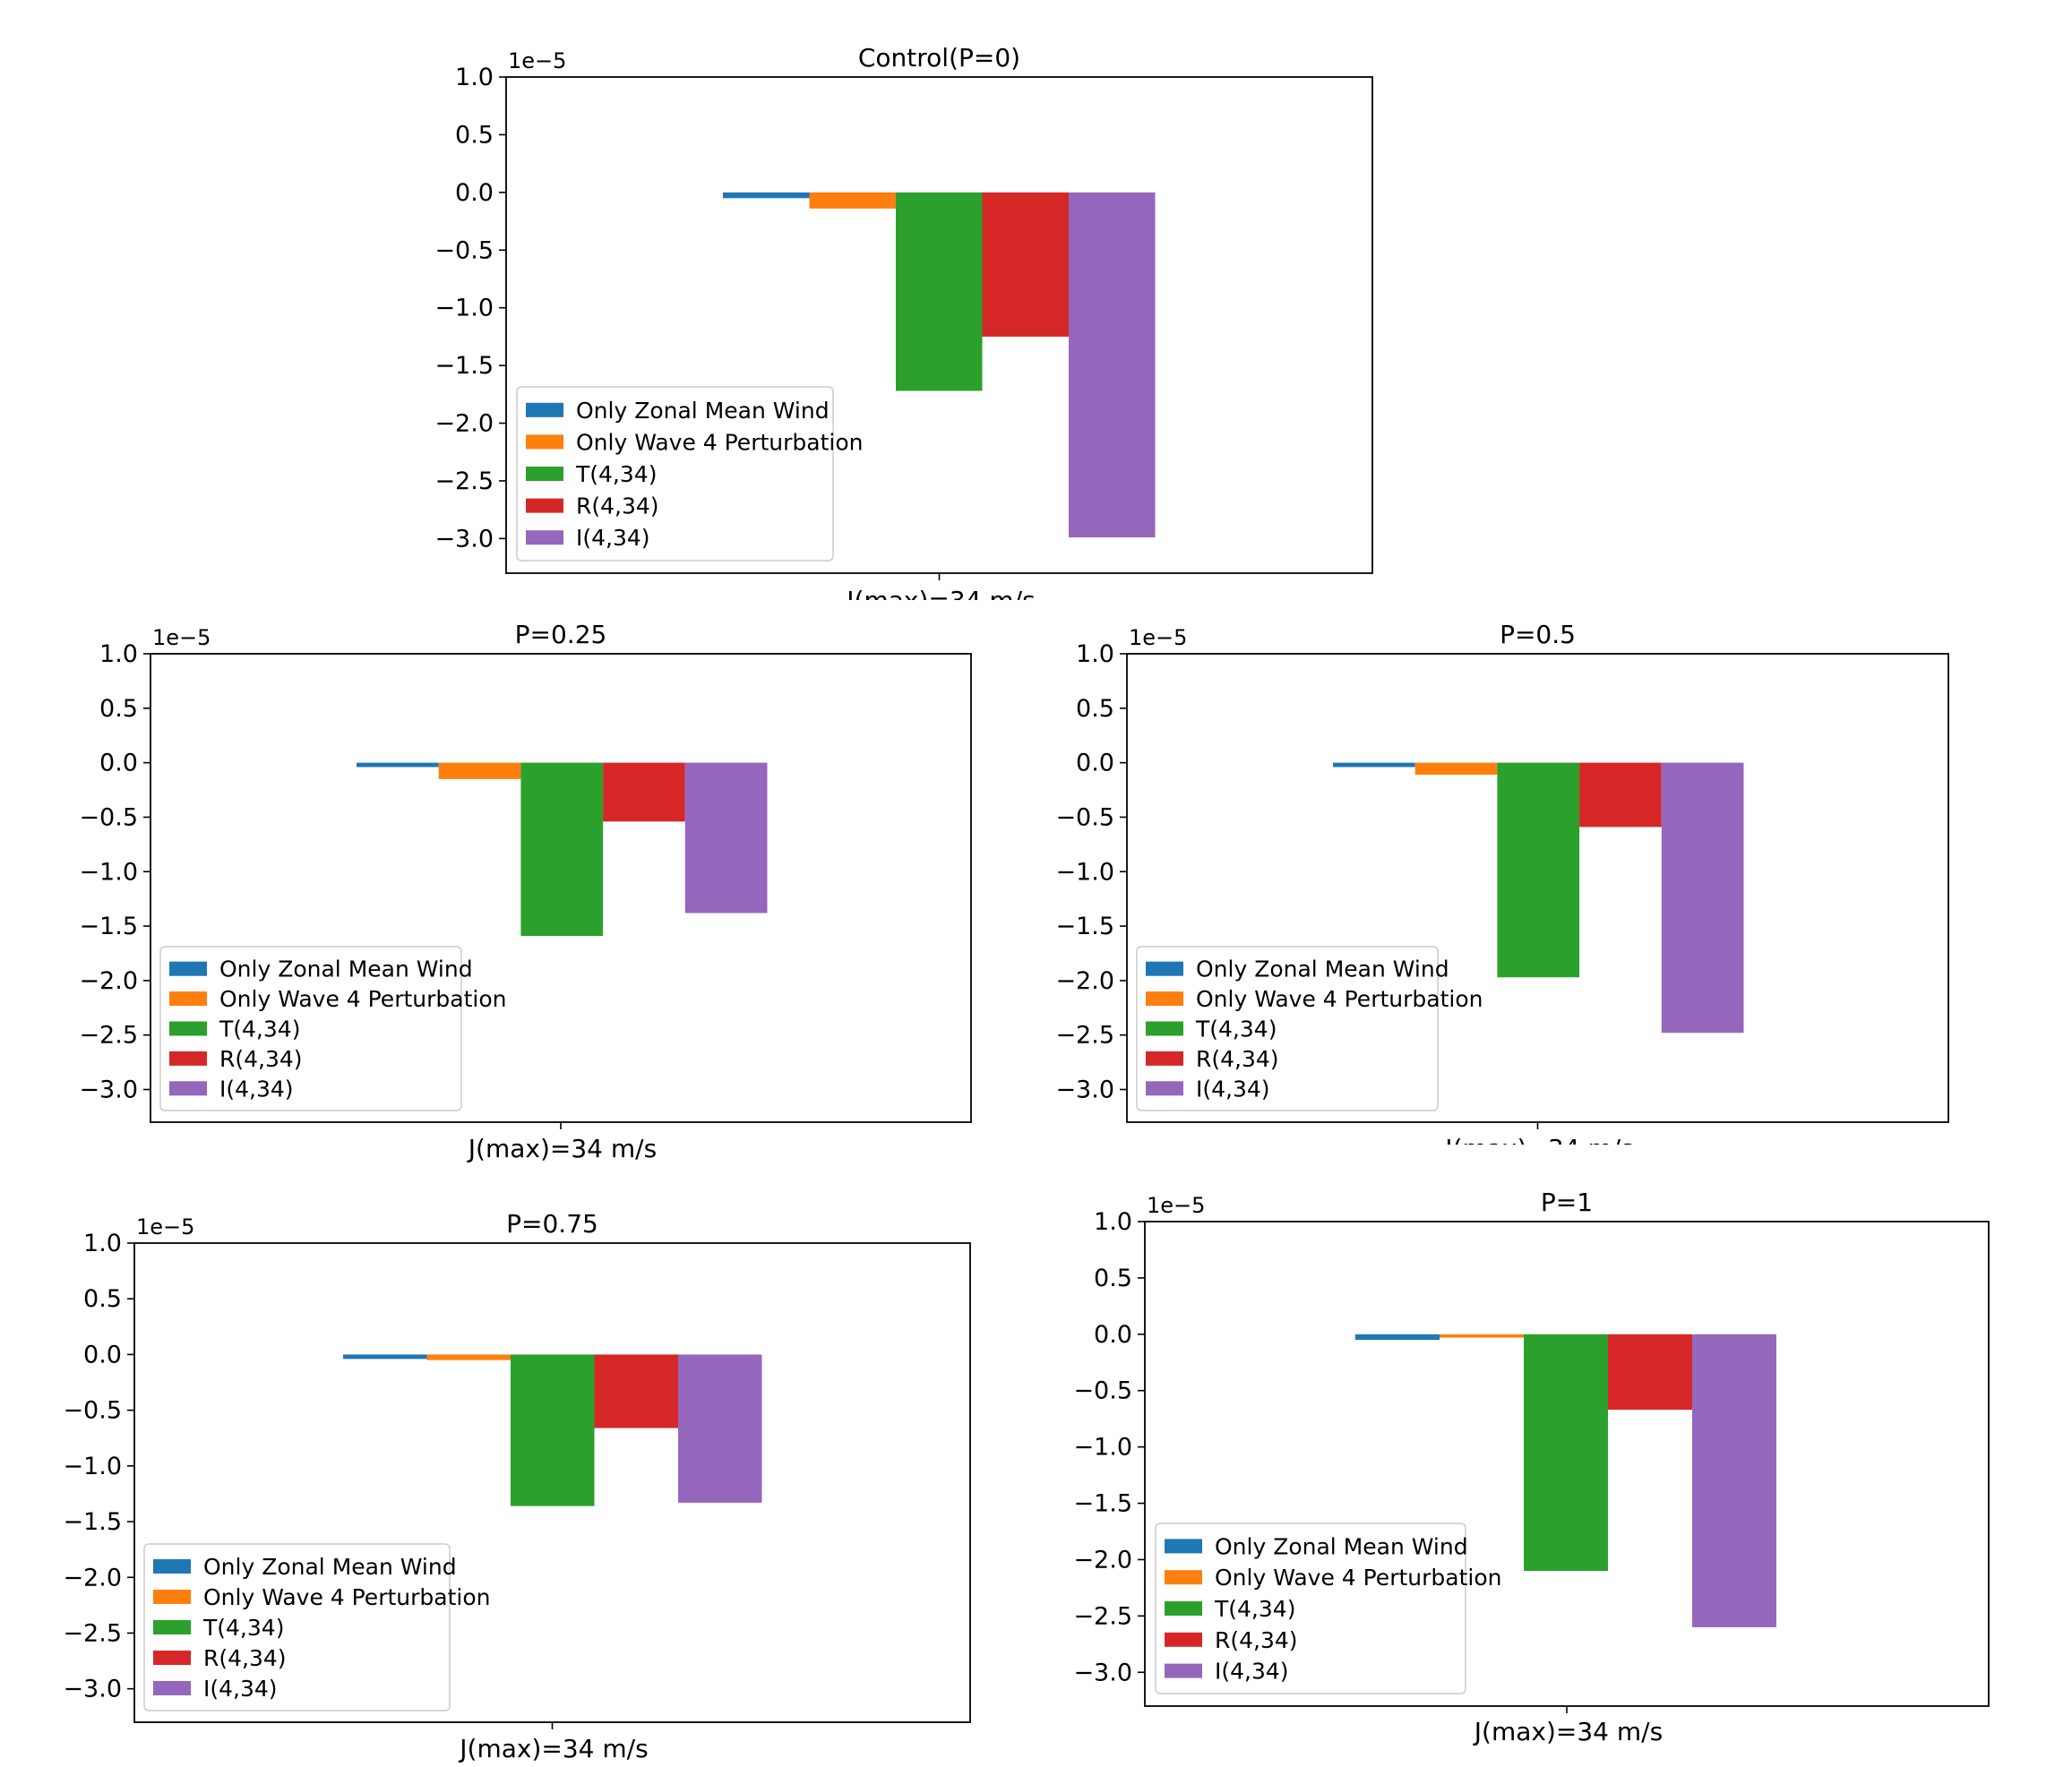 Image resolution: width=2072 pixels, height=1767 pixels. Describe the element at coordinates (1567, 1202) in the screenshot. I see `chart-title: P=1` at that location.